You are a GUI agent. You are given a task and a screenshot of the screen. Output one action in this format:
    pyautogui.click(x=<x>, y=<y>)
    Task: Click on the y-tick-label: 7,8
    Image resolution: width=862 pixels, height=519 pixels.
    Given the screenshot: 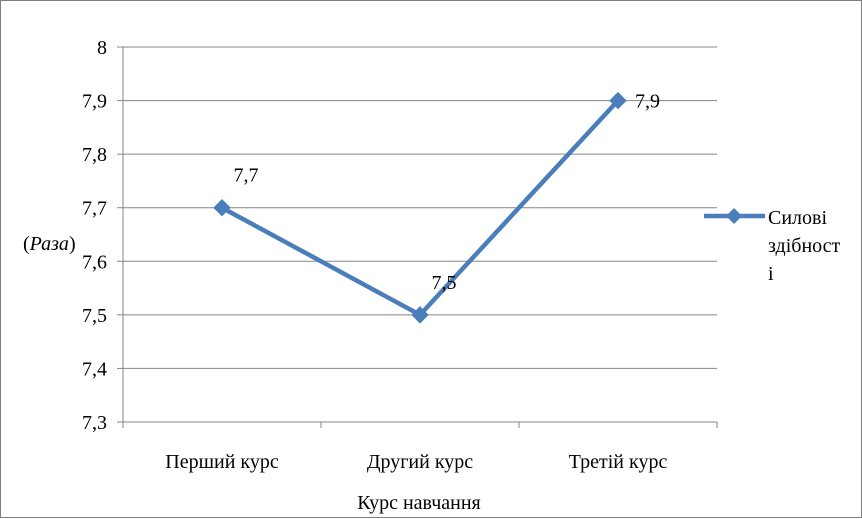 What is the action you would take?
    pyautogui.click(x=94, y=155)
    